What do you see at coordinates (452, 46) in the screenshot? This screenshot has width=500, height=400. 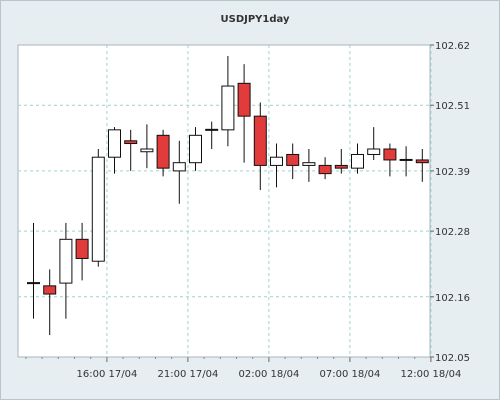 I see `y-tick-label: 102.62` at bounding box center [452, 46].